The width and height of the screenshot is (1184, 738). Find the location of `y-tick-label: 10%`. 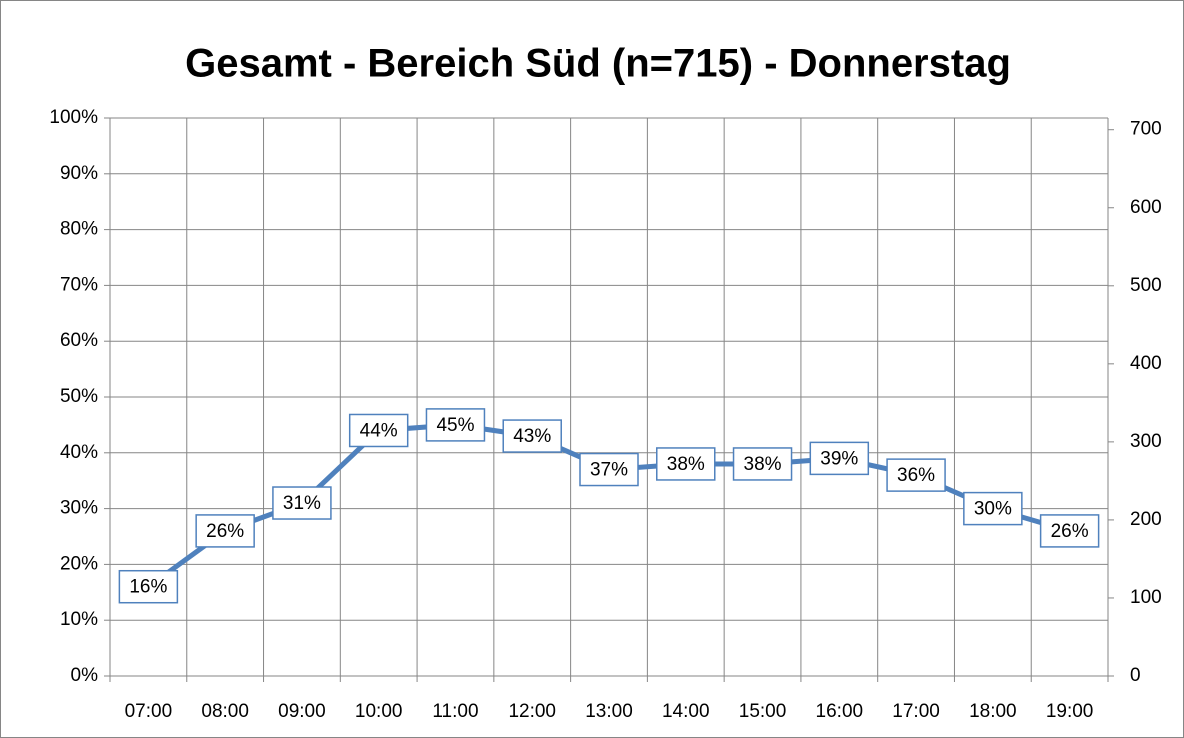

y-tick-label: 10% is located at coordinates (79, 619).